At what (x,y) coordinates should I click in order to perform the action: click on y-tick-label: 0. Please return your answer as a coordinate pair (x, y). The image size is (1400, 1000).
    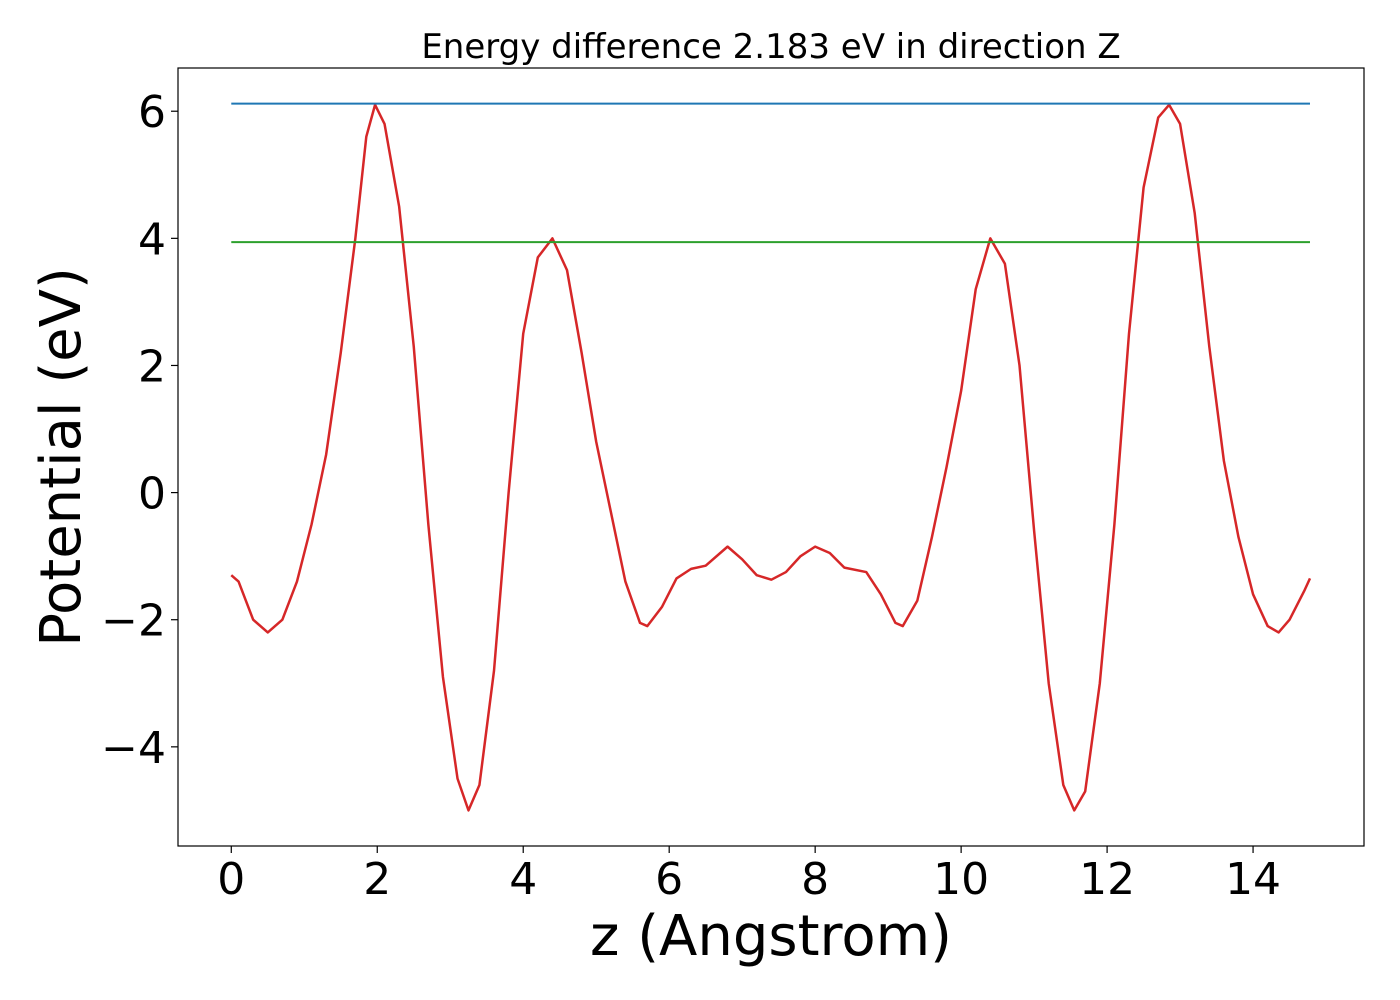
    Looking at the image, I should click on (152, 494).